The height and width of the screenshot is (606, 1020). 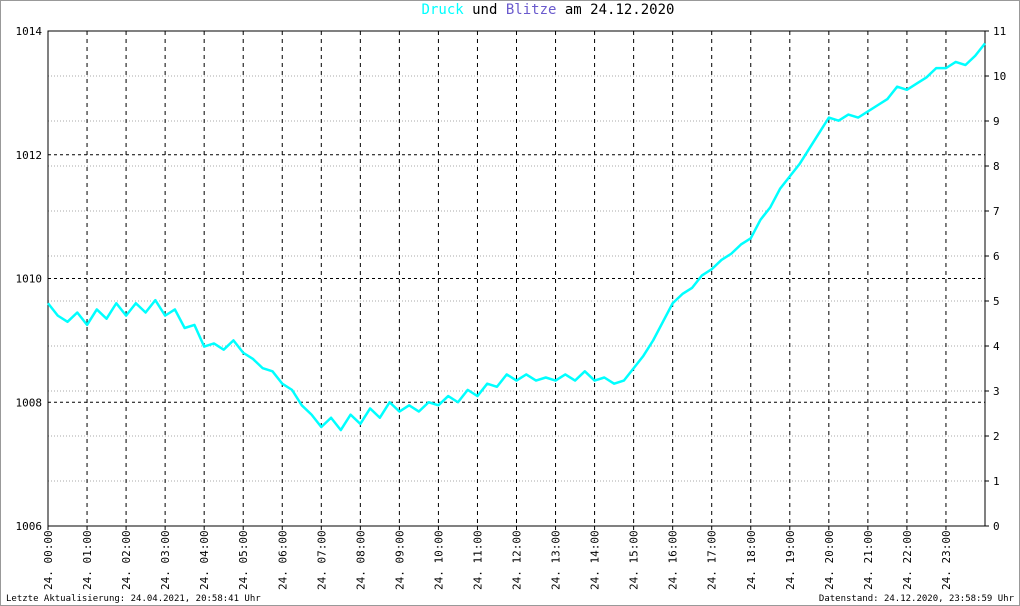 I want to click on x-tick-label: 24. 23:00, so click(x=946, y=560).